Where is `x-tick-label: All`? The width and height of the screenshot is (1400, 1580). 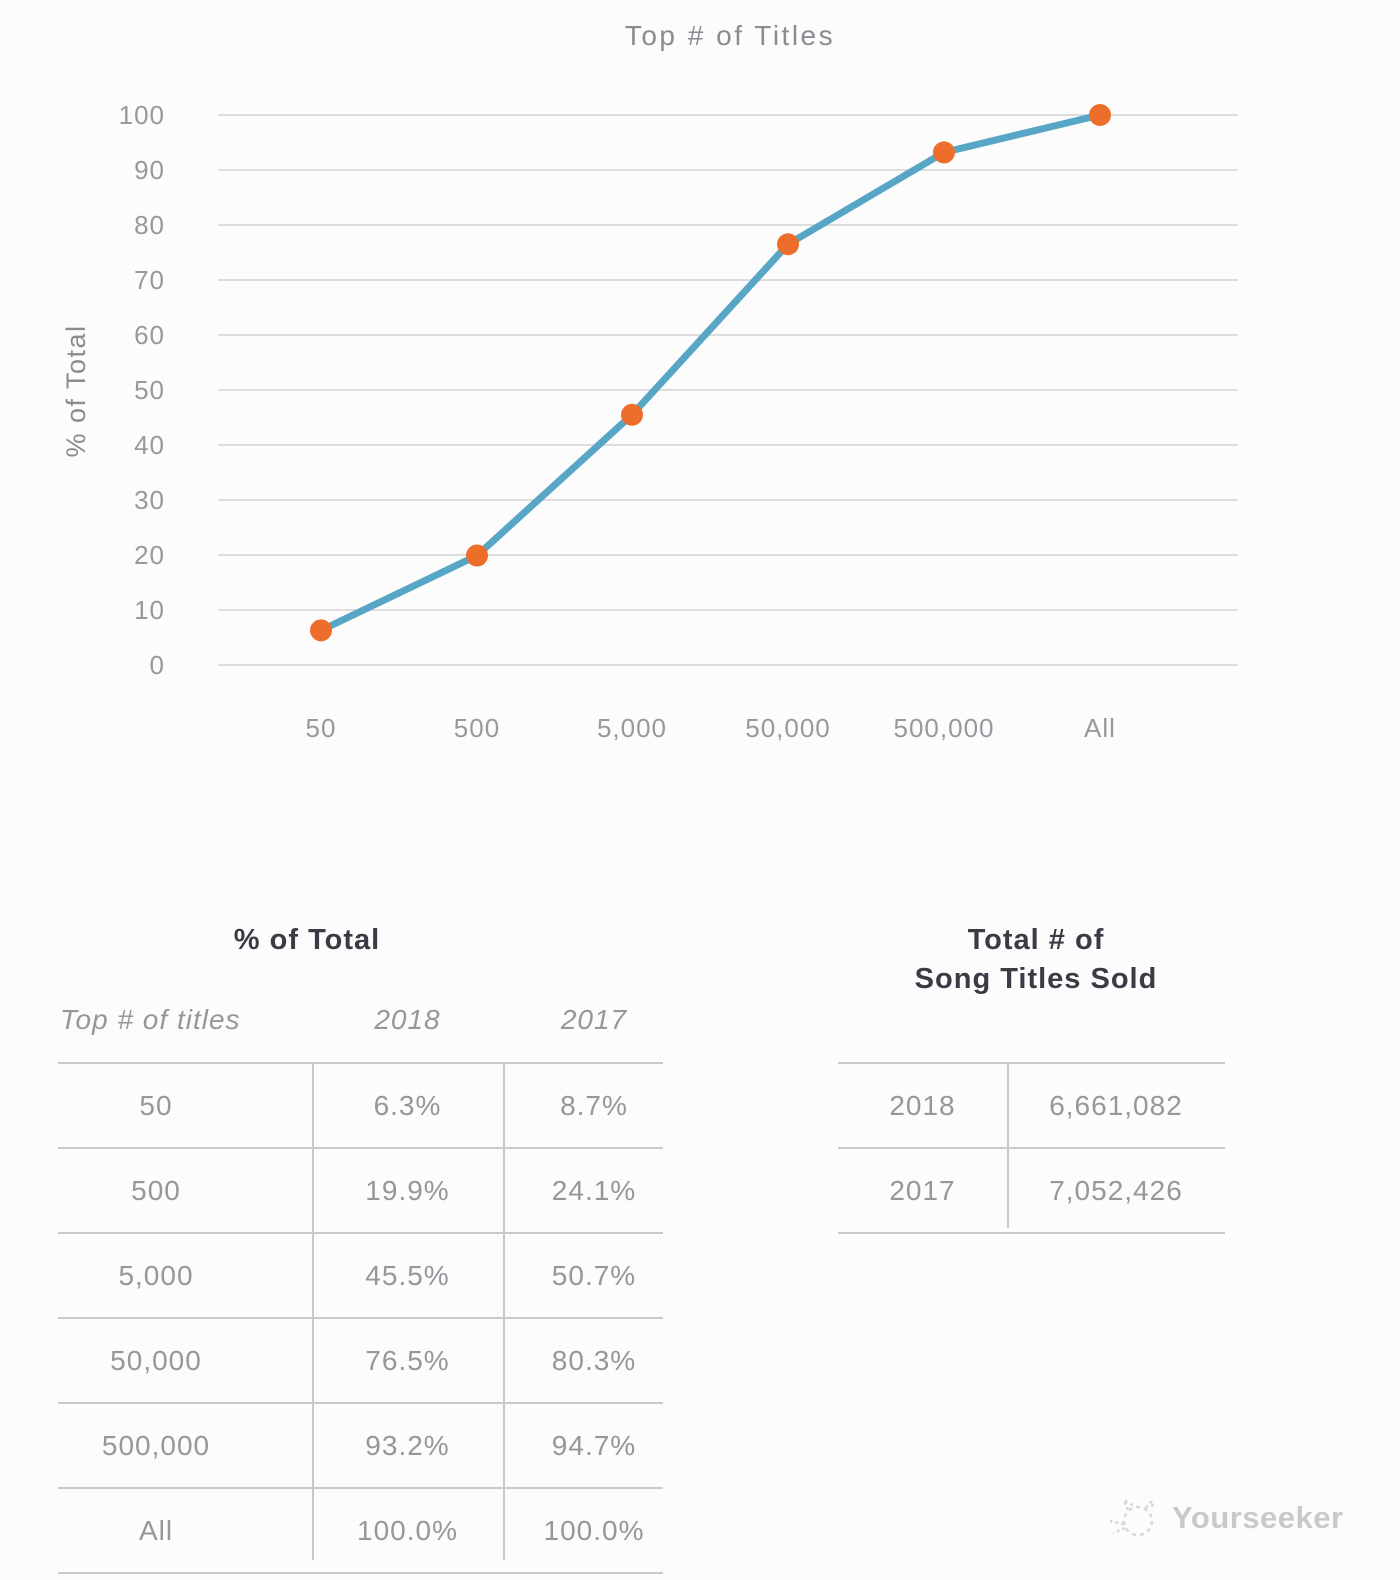
x-tick-label: All is located at coordinates (1100, 728).